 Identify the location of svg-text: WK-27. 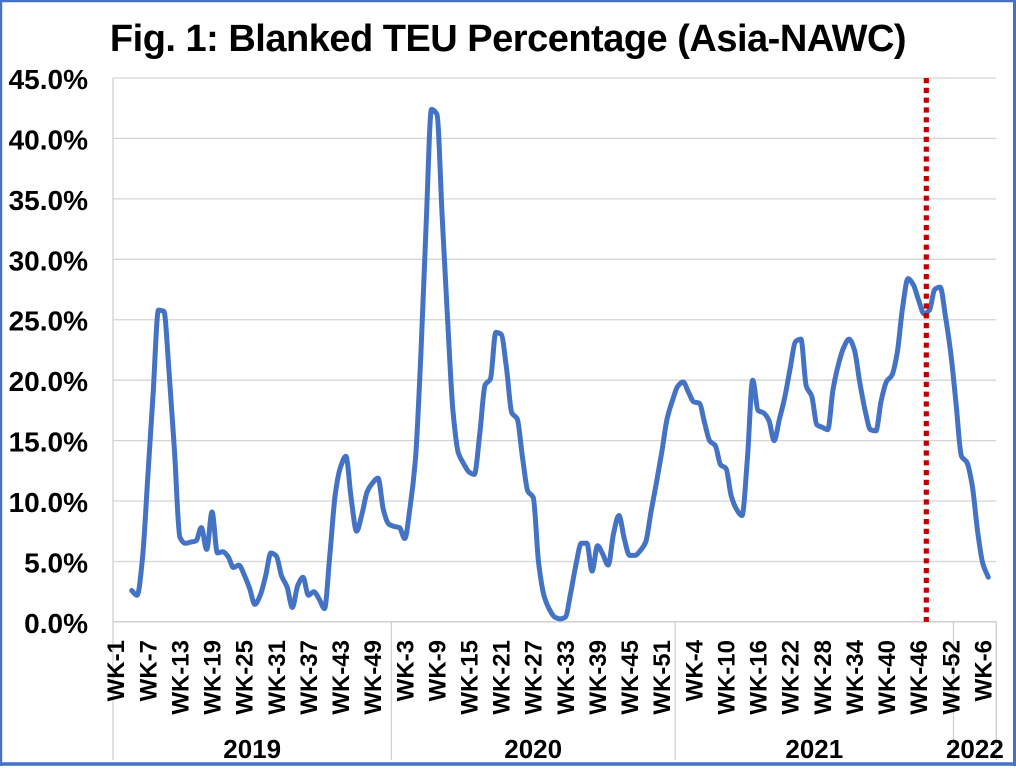
(534, 677).